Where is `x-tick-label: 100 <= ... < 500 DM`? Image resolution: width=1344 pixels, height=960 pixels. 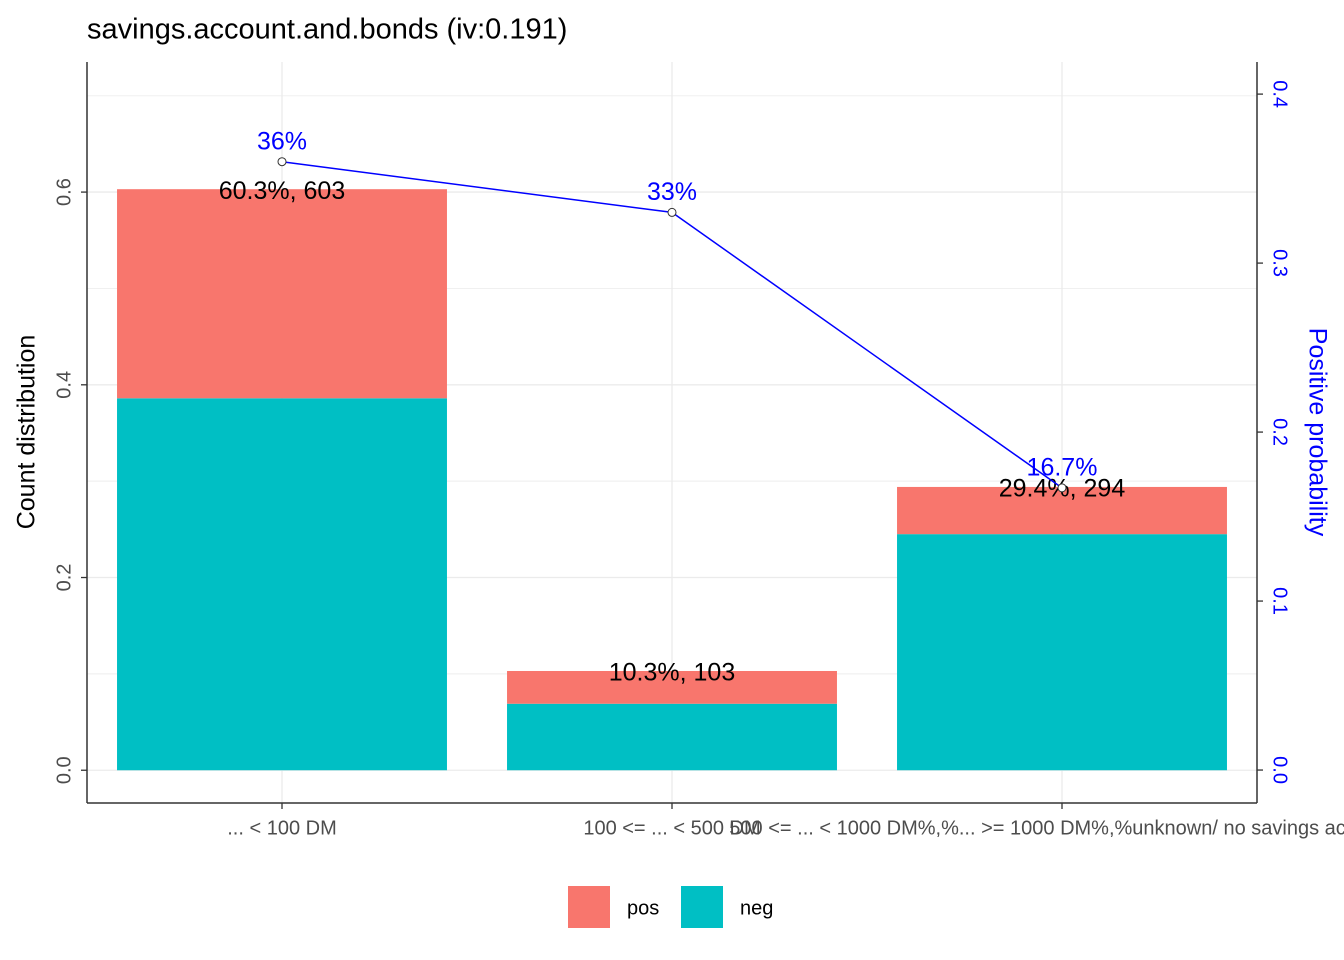 x-tick-label: 100 <= ... < 500 DM is located at coordinates (671, 828).